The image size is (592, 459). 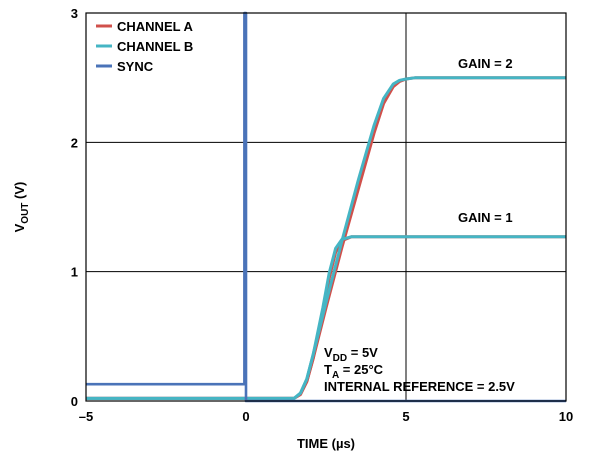 I want to click on legend-label-sync: SYNC, so click(x=135, y=66).